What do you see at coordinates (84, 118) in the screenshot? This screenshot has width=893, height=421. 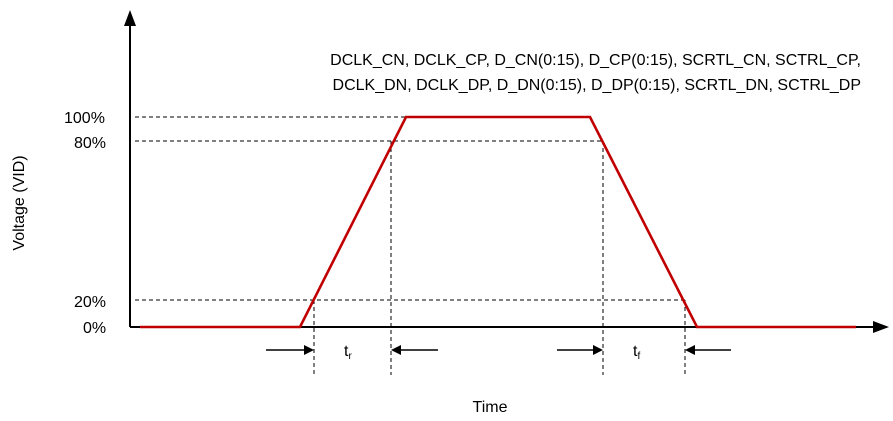 I see `level-100-label: 100%` at bounding box center [84, 118].